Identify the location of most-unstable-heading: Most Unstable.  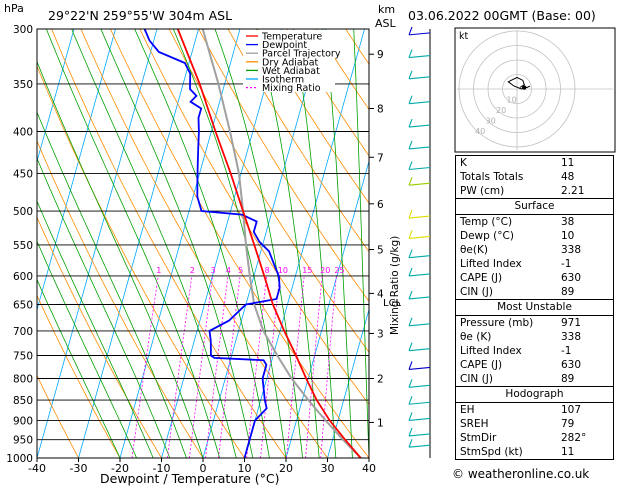
(534, 308).